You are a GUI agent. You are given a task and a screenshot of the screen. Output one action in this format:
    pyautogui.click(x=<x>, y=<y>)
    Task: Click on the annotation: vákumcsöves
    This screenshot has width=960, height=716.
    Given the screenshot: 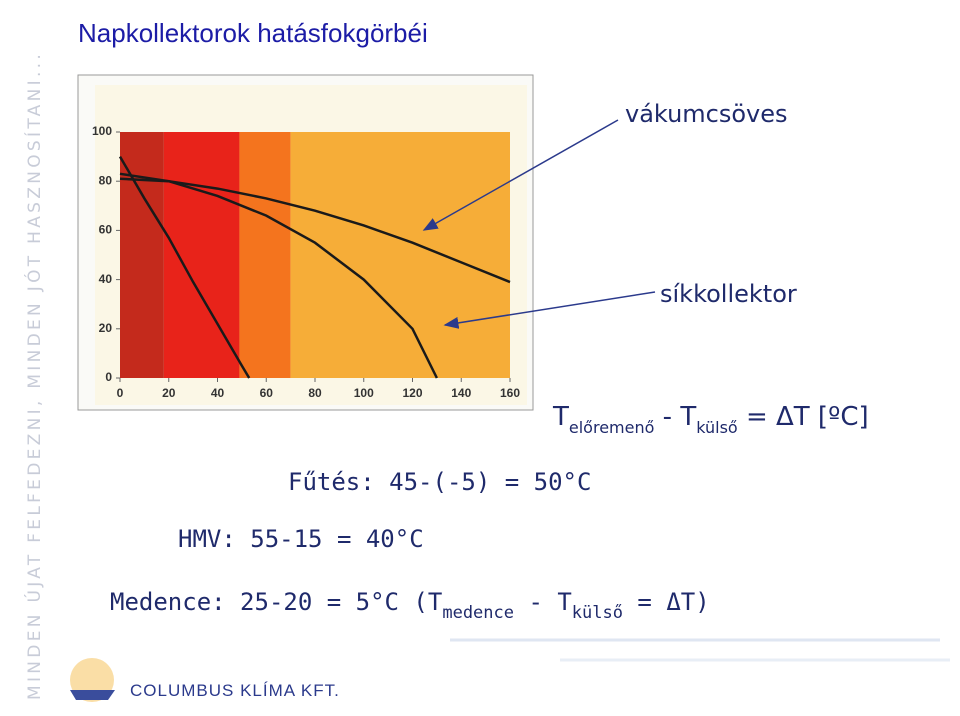 What is the action you would take?
    pyautogui.click(x=706, y=114)
    